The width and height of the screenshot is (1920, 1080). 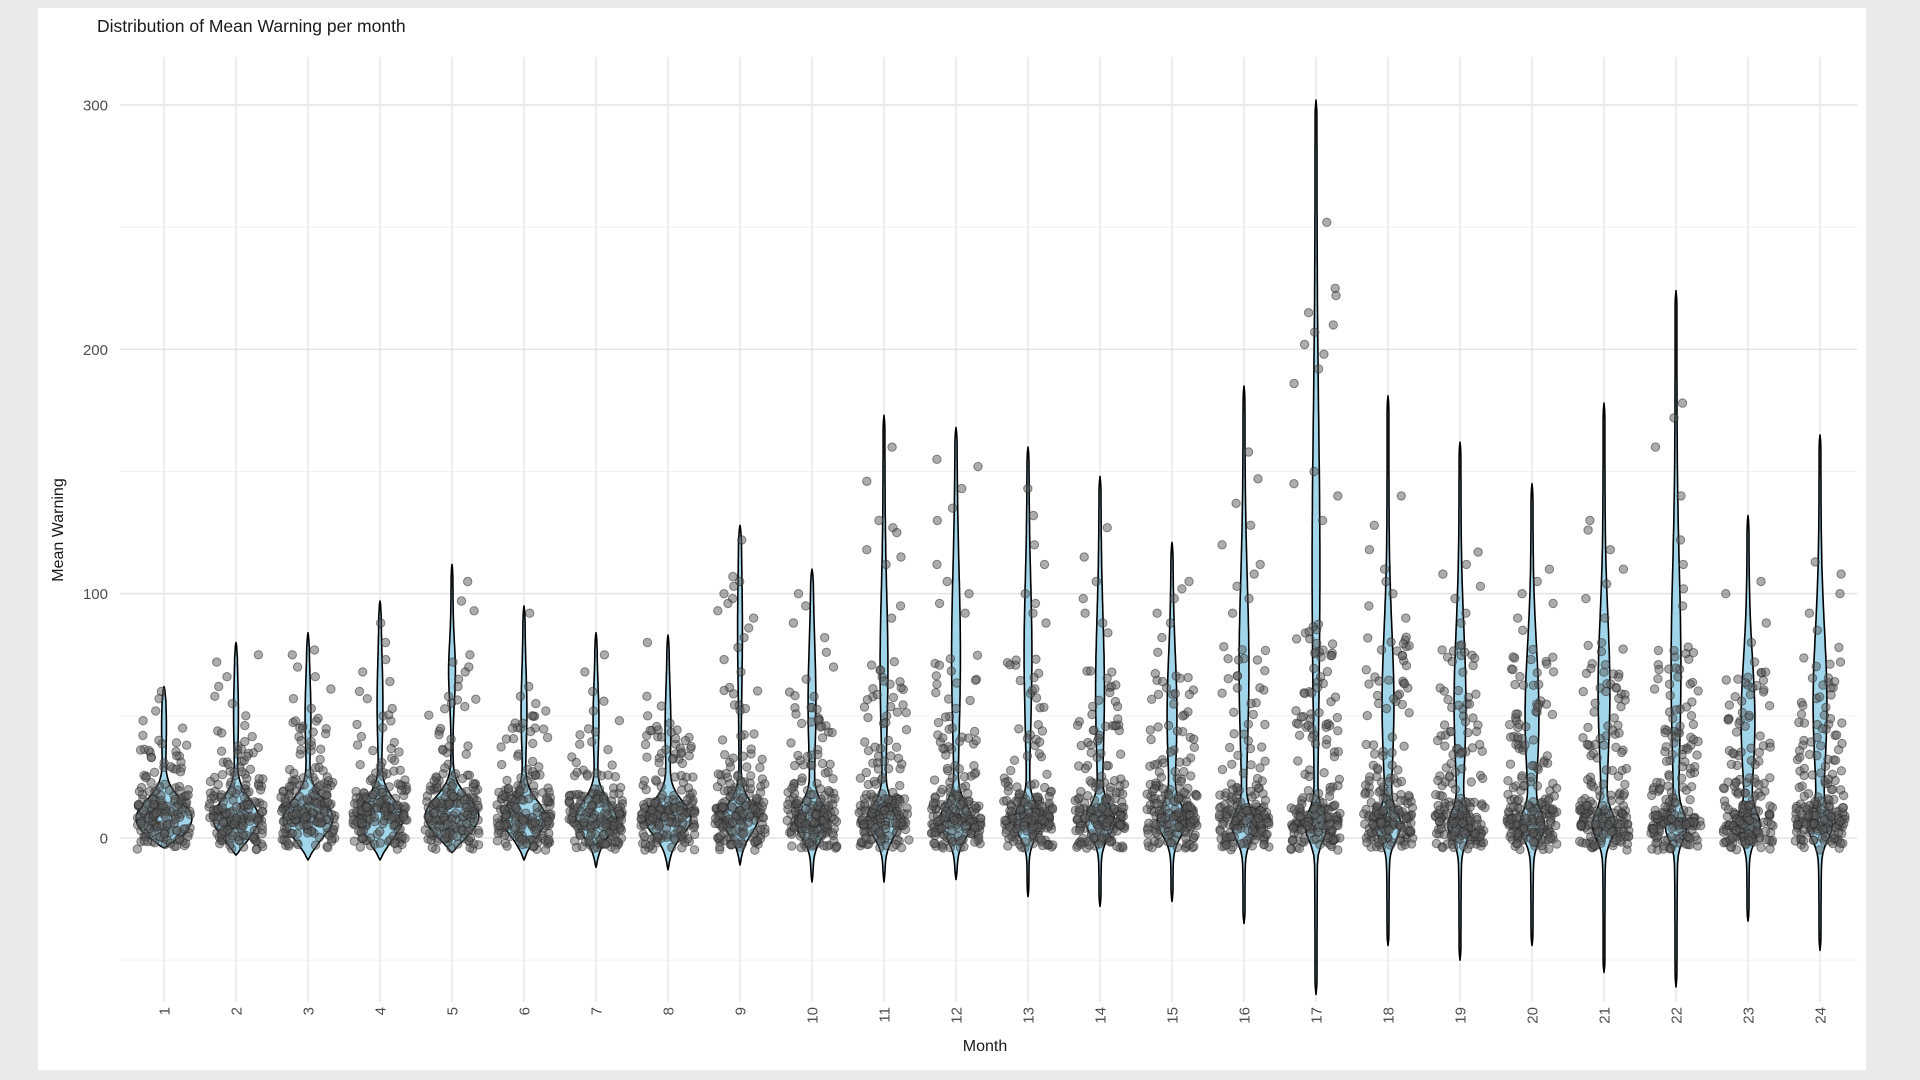 I want to click on svg-text: 200, so click(x=95, y=350).